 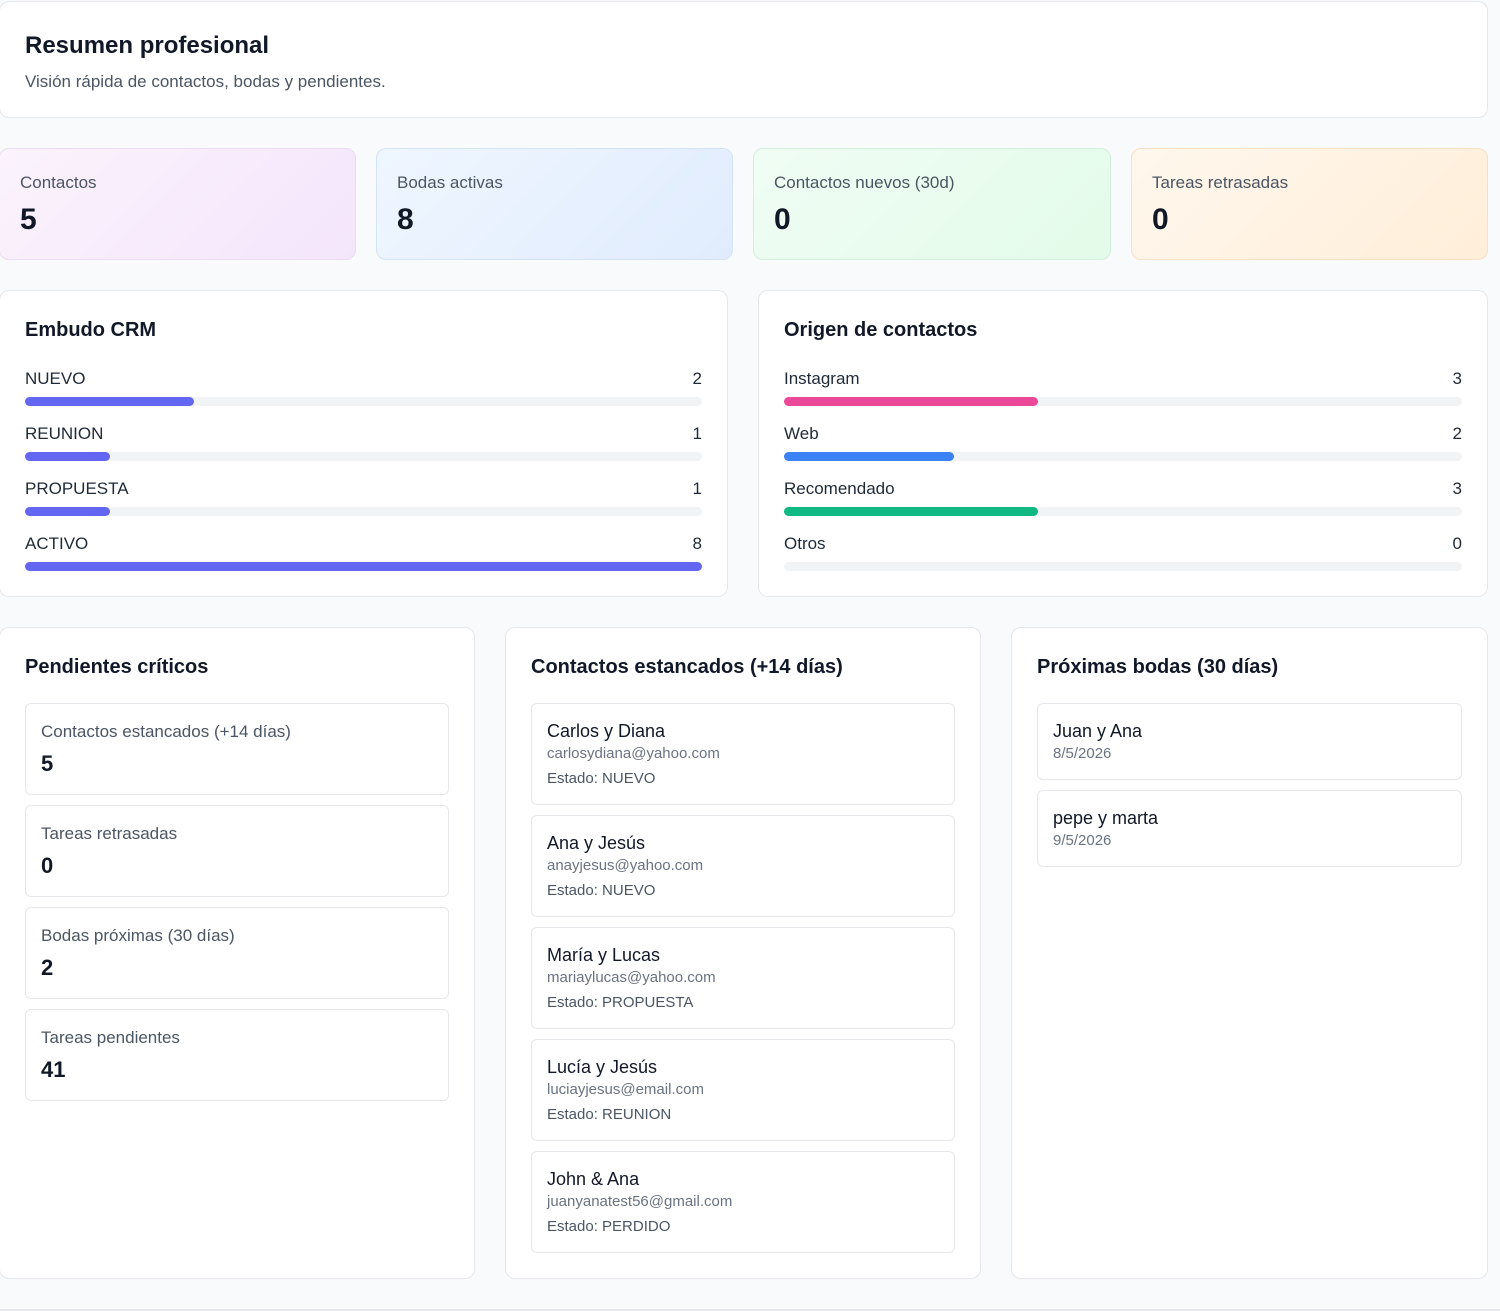 What do you see at coordinates (609, 1114) in the screenshot?
I see `contact-status: Estado: REUNION` at bounding box center [609, 1114].